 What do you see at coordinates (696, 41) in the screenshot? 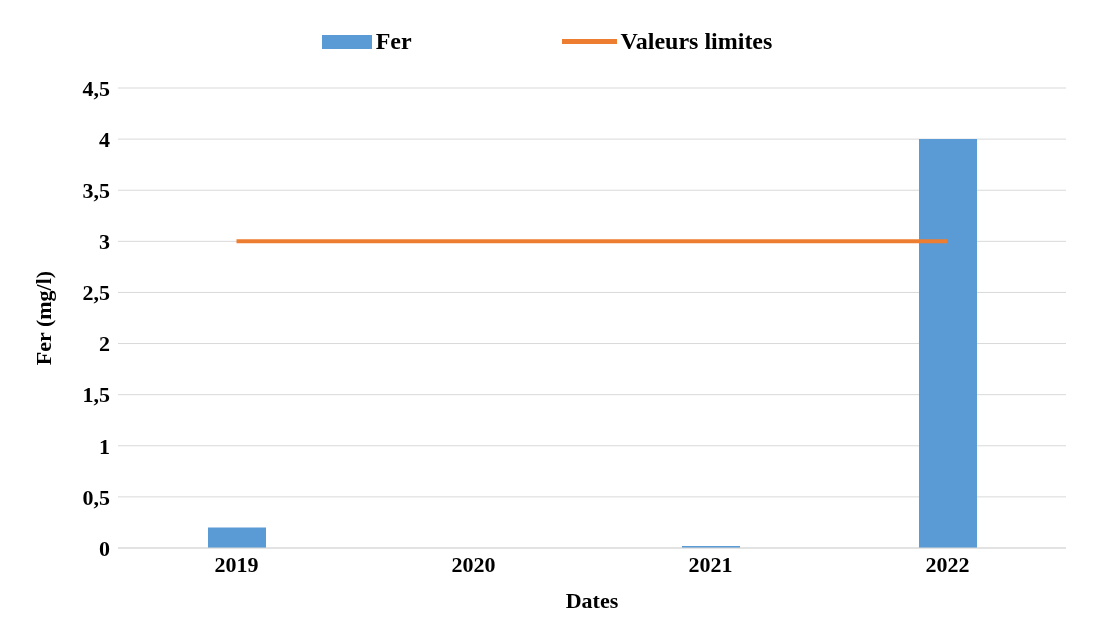
I see `legend-label: Valeurs limites` at bounding box center [696, 41].